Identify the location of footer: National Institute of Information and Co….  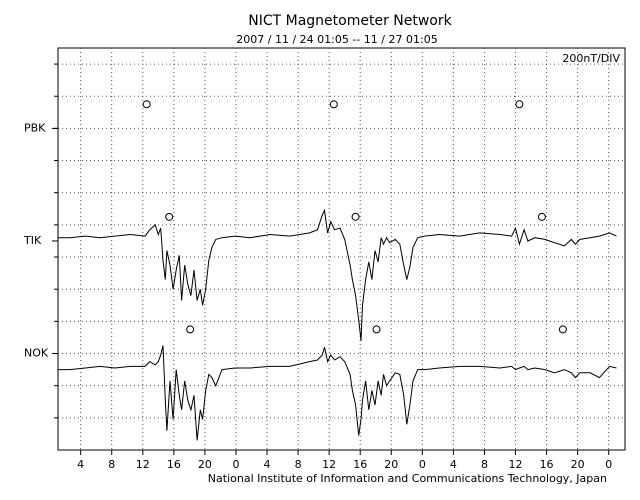
(407, 478).